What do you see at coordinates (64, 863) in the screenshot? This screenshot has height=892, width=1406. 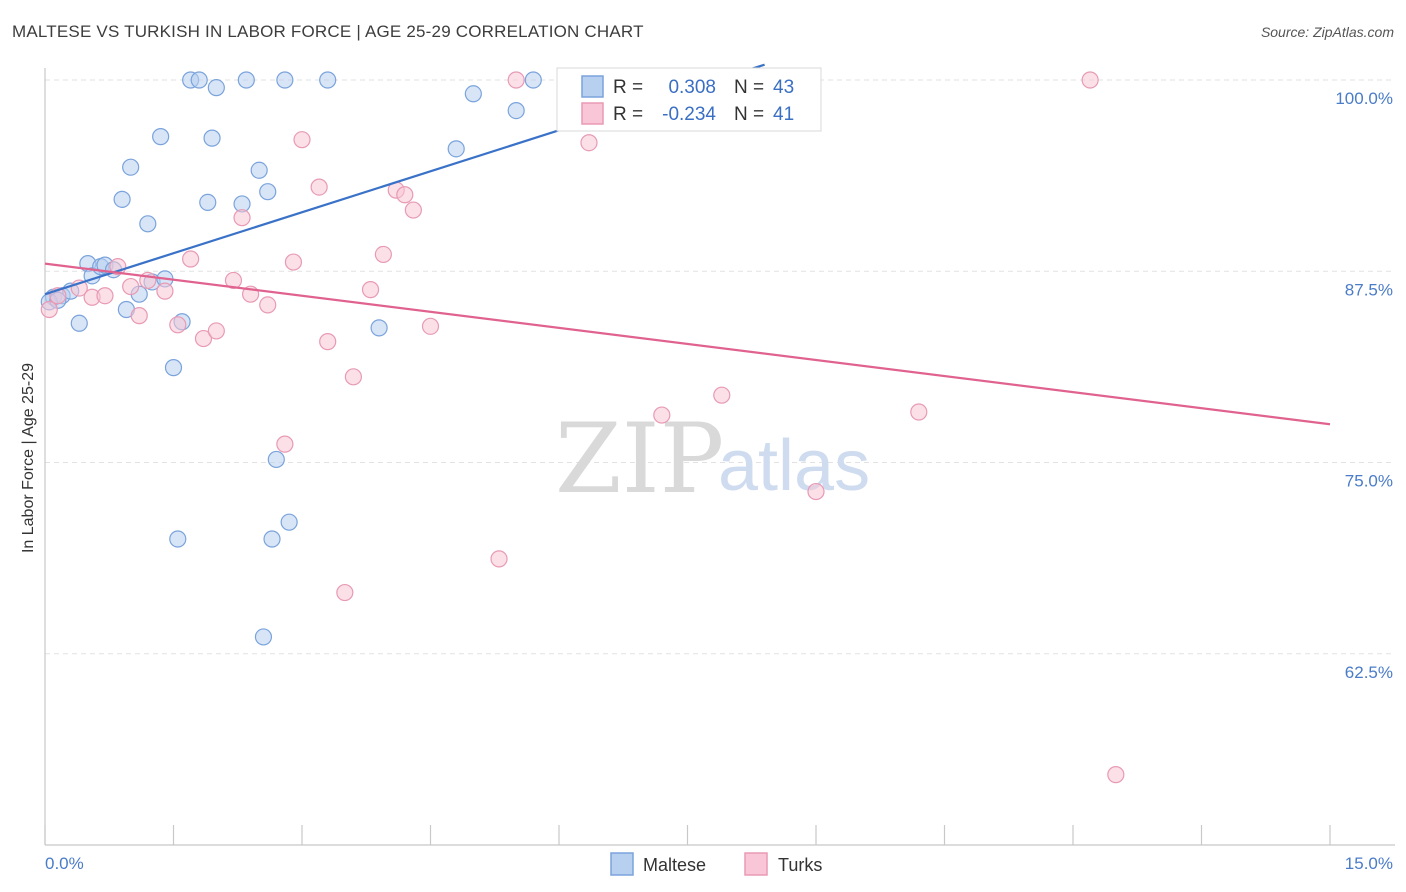 I see `x-tick-label-0: 0.0%` at bounding box center [64, 863].